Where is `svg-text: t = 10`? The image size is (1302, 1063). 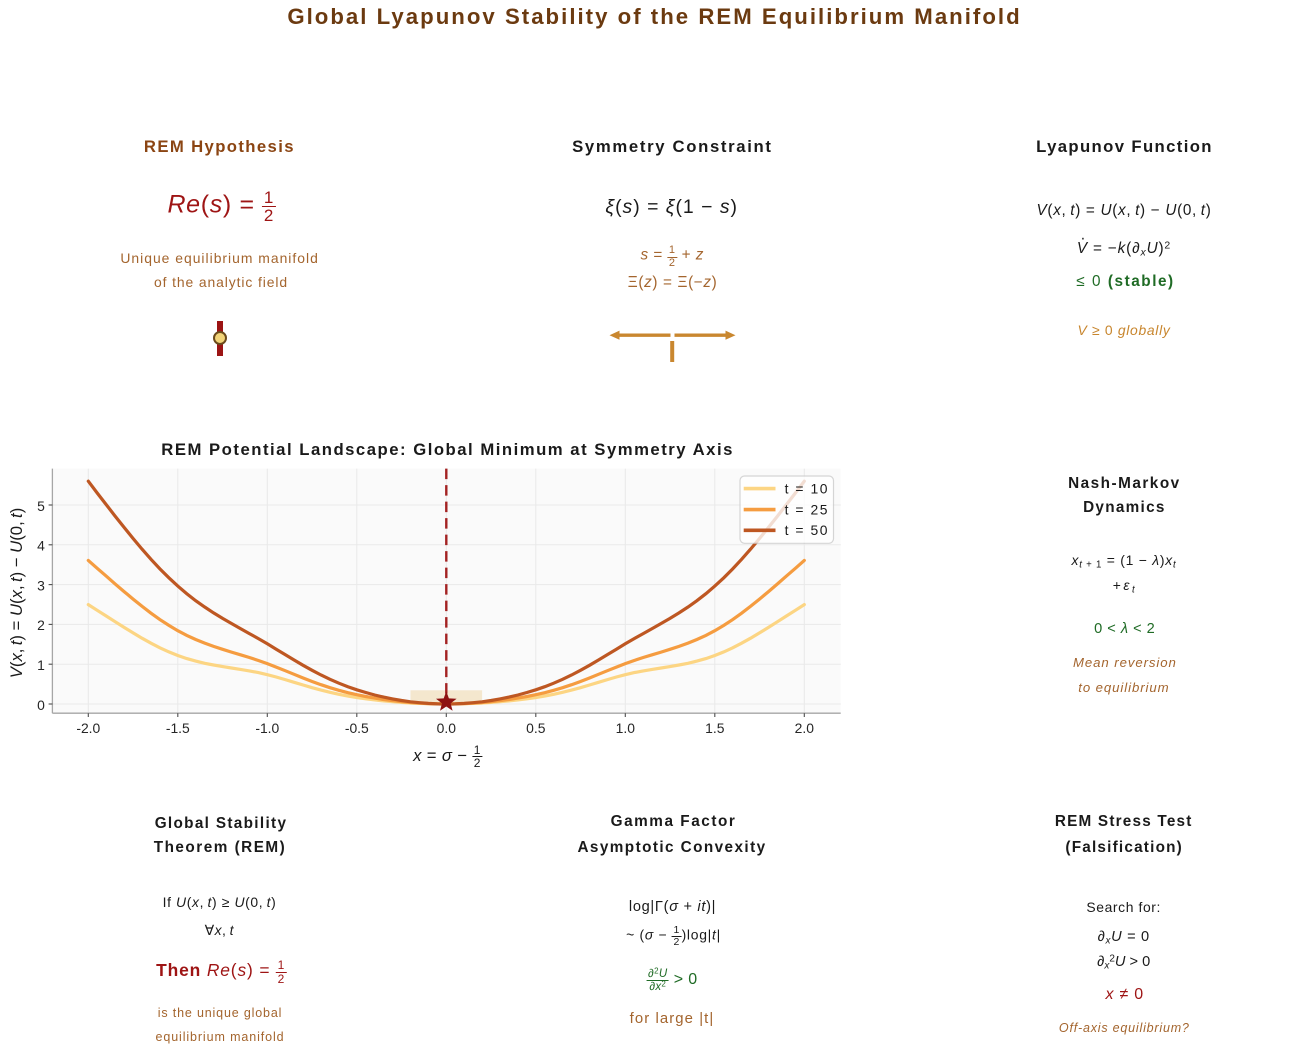
svg-text: t = 10 is located at coordinates (807, 488).